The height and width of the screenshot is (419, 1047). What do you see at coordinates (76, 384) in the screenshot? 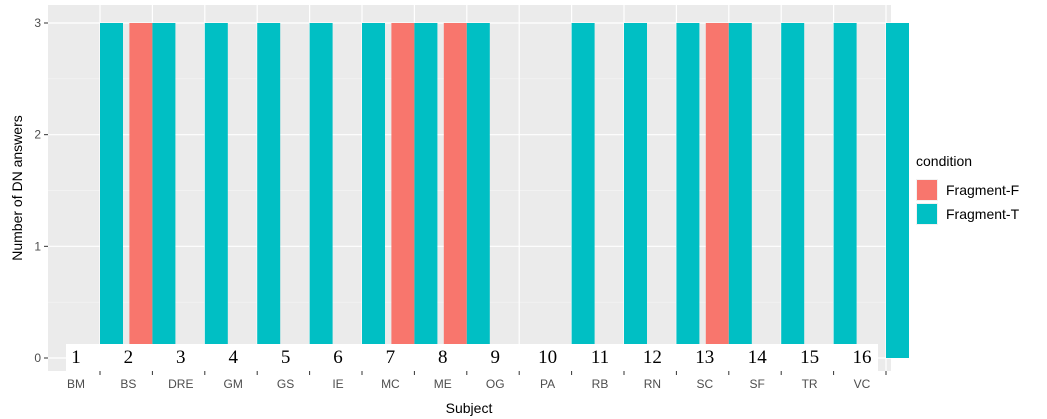
I see `x-tick-label: BM` at bounding box center [76, 384].